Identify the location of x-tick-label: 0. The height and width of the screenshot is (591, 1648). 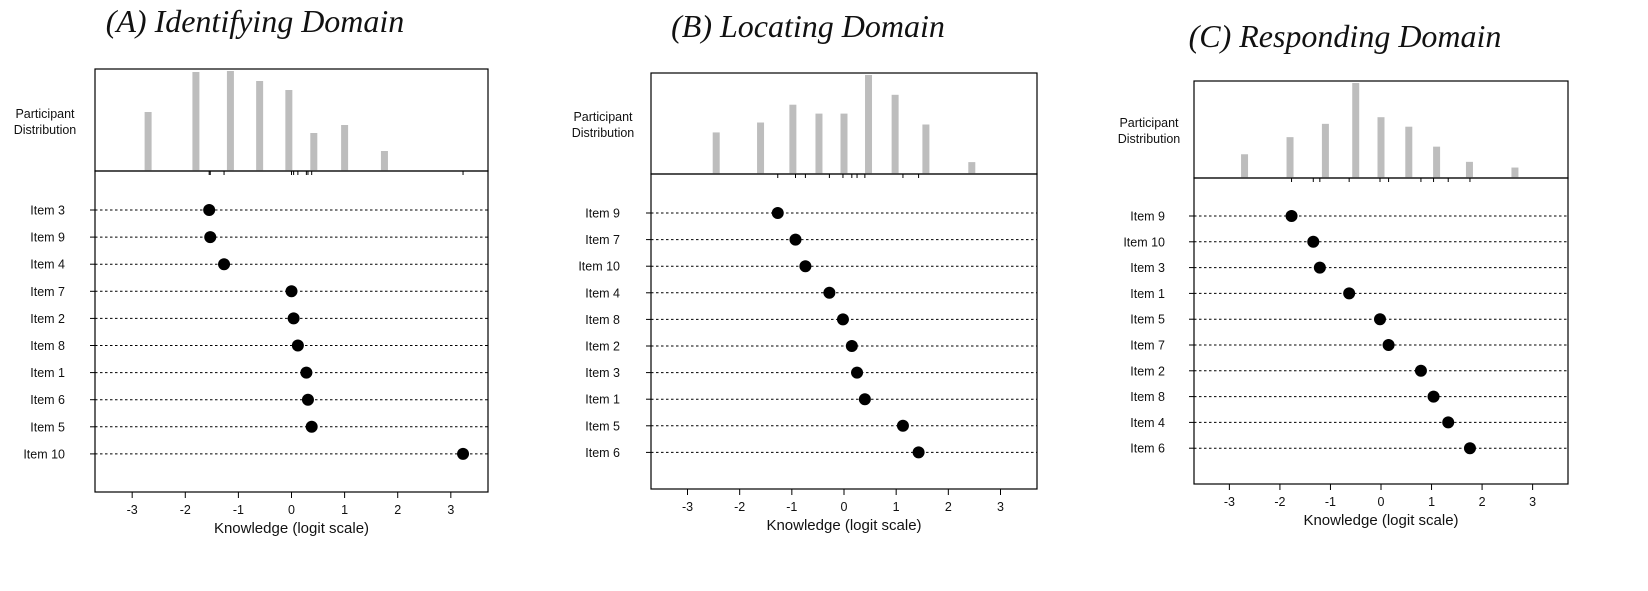
(1381, 502).